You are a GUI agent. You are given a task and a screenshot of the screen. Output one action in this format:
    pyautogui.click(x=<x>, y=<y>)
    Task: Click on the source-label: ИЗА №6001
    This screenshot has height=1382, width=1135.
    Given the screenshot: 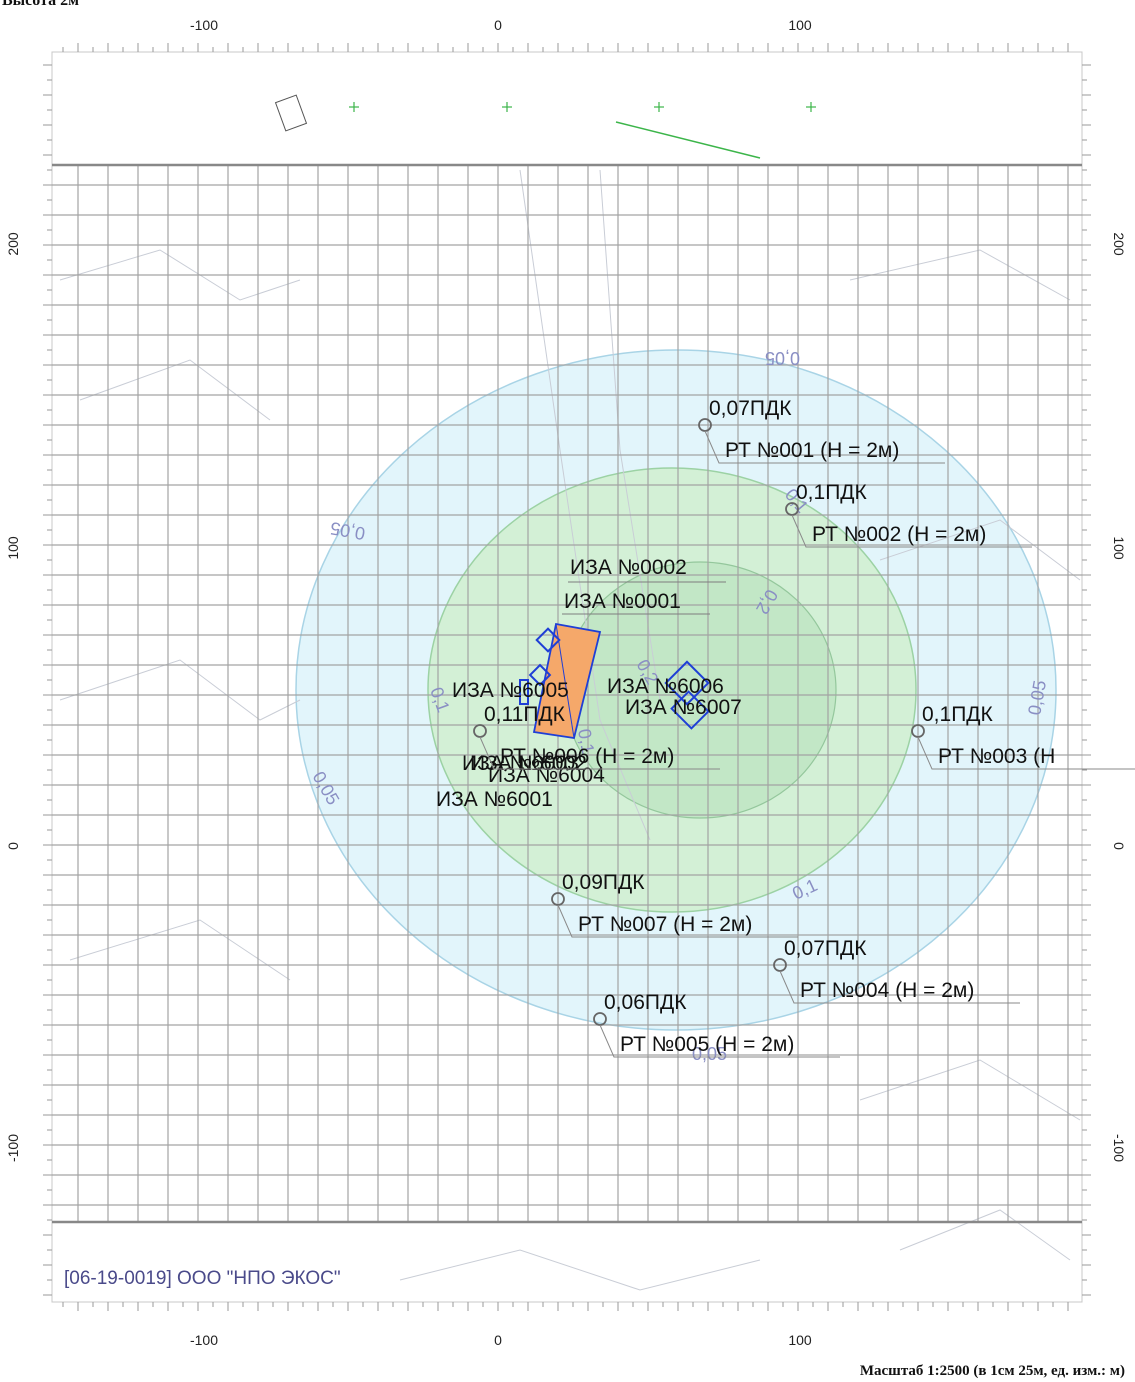 What is the action you would take?
    pyautogui.click(x=494, y=799)
    